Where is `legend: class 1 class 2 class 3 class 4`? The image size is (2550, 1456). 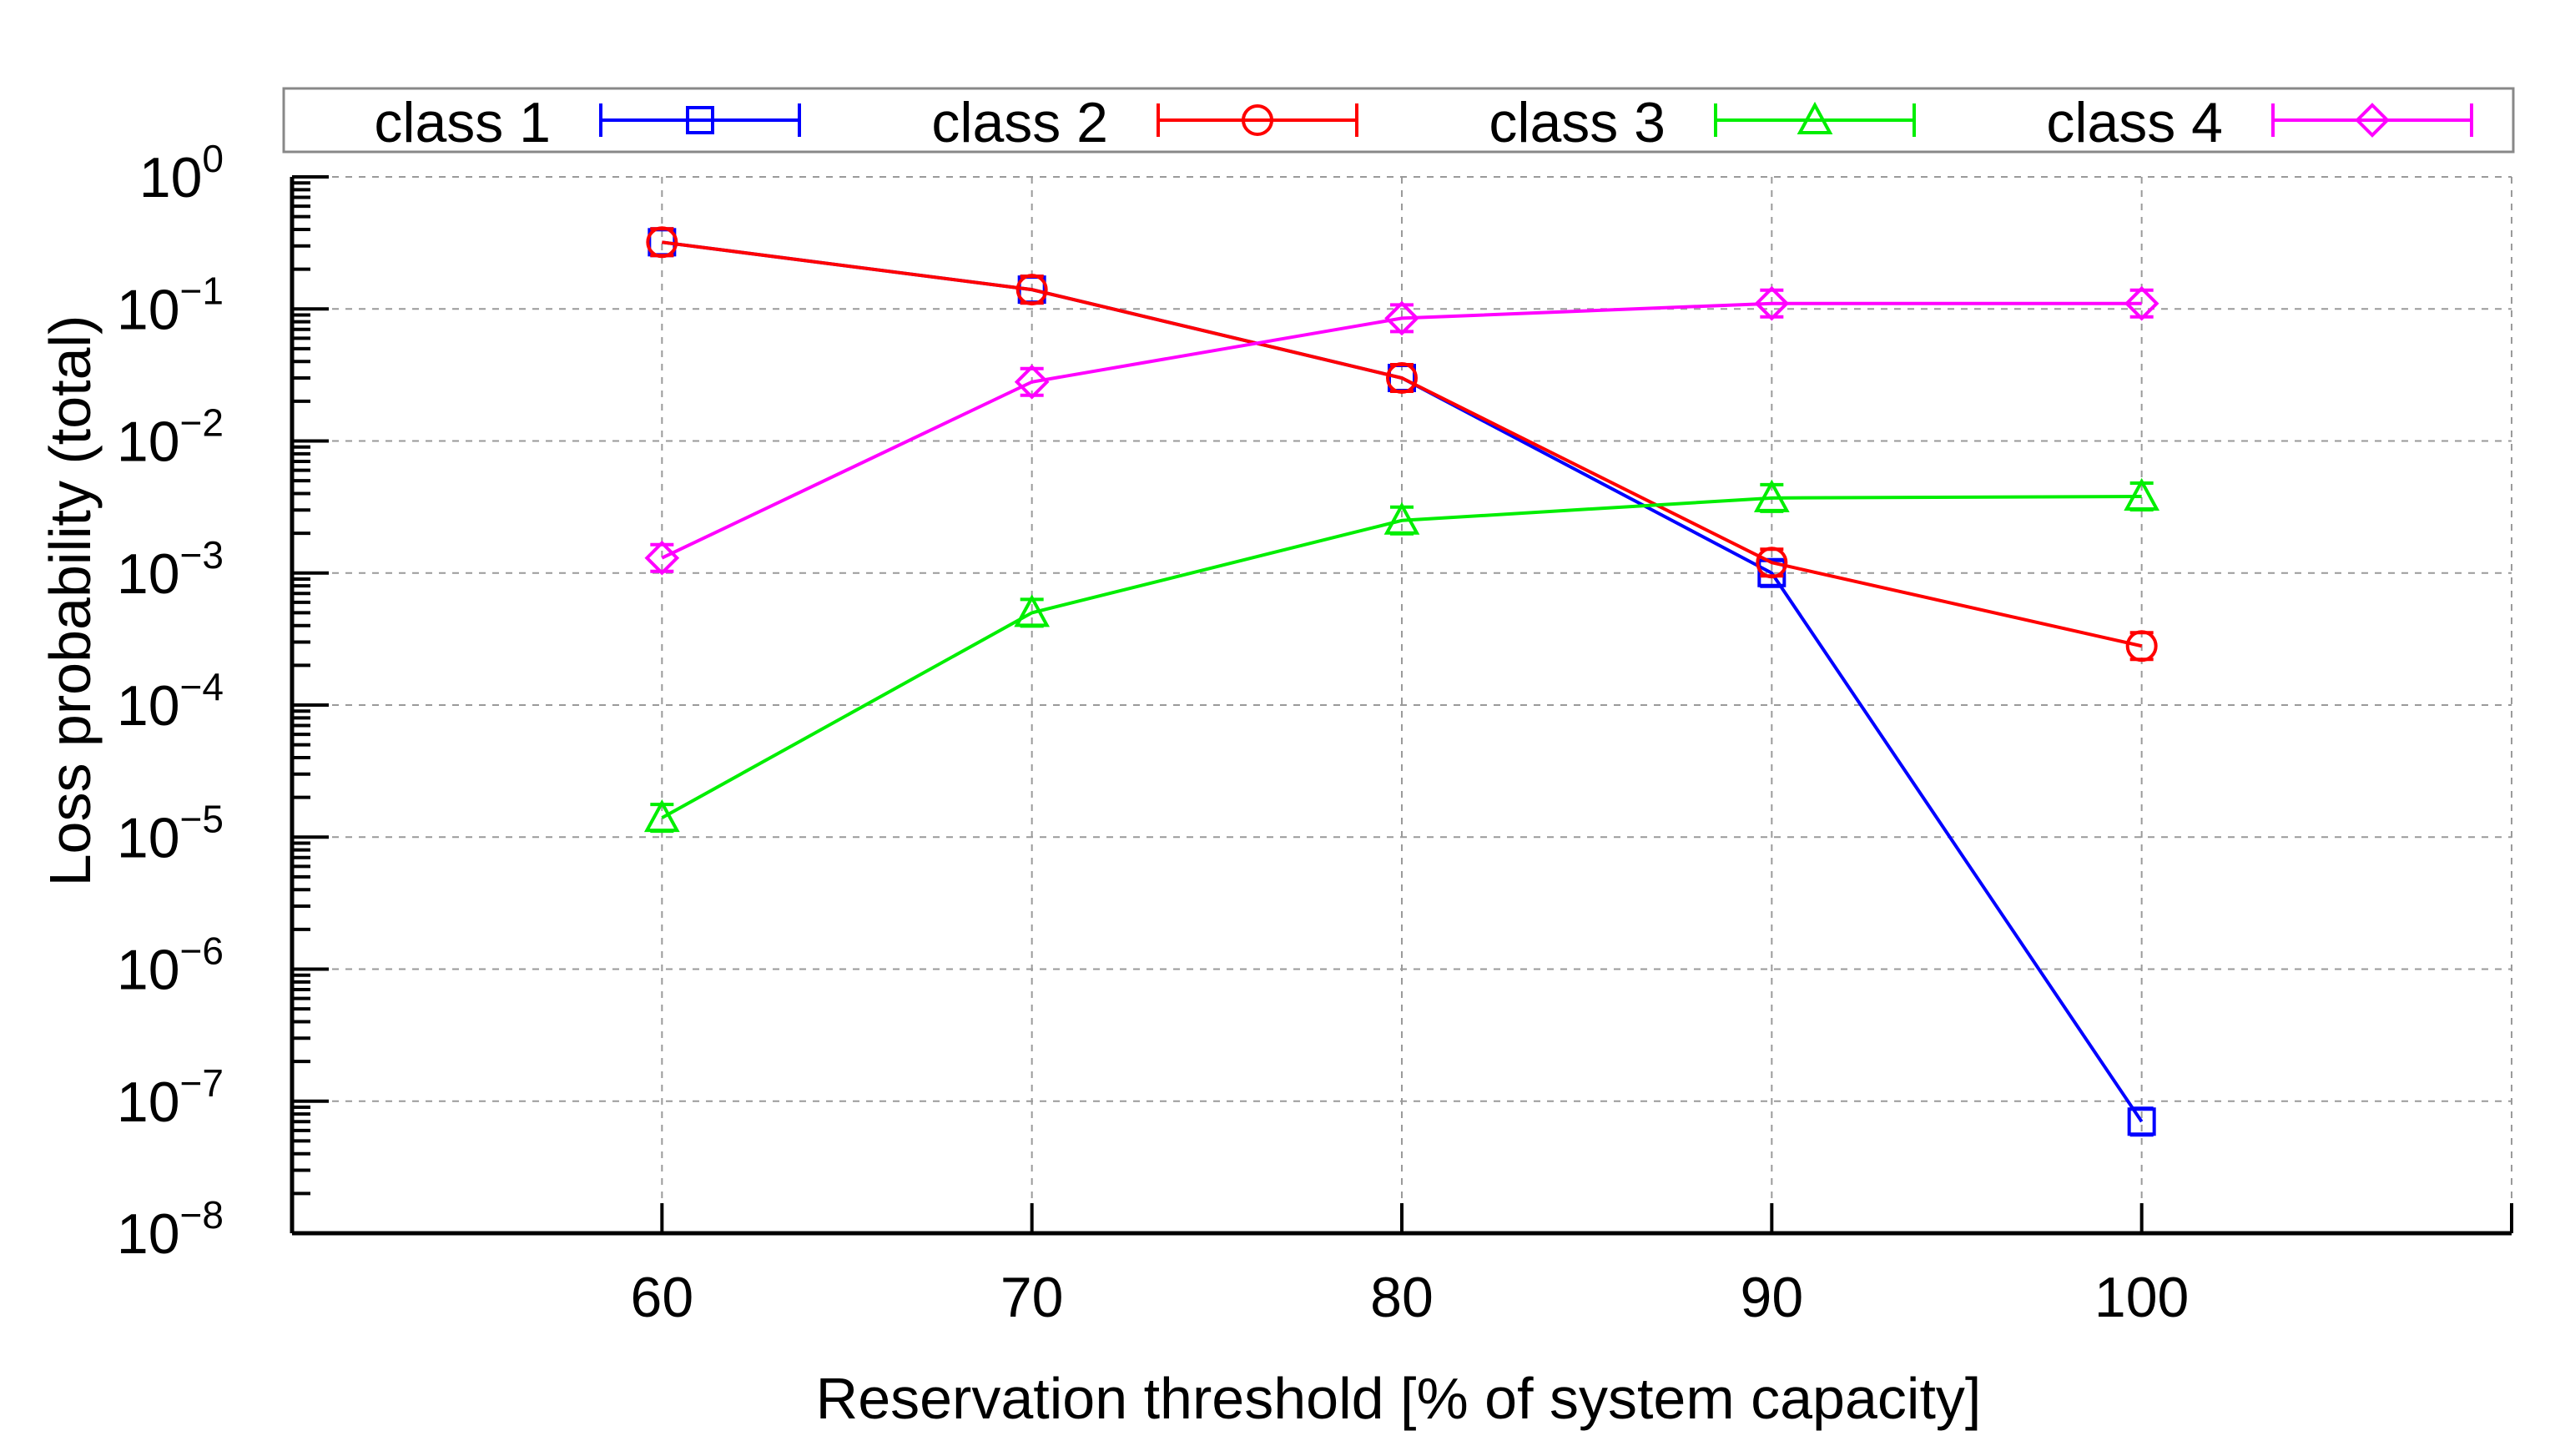
legend: class 1 class 2 class 3 class 4 is located at coordinates (1398, 120).